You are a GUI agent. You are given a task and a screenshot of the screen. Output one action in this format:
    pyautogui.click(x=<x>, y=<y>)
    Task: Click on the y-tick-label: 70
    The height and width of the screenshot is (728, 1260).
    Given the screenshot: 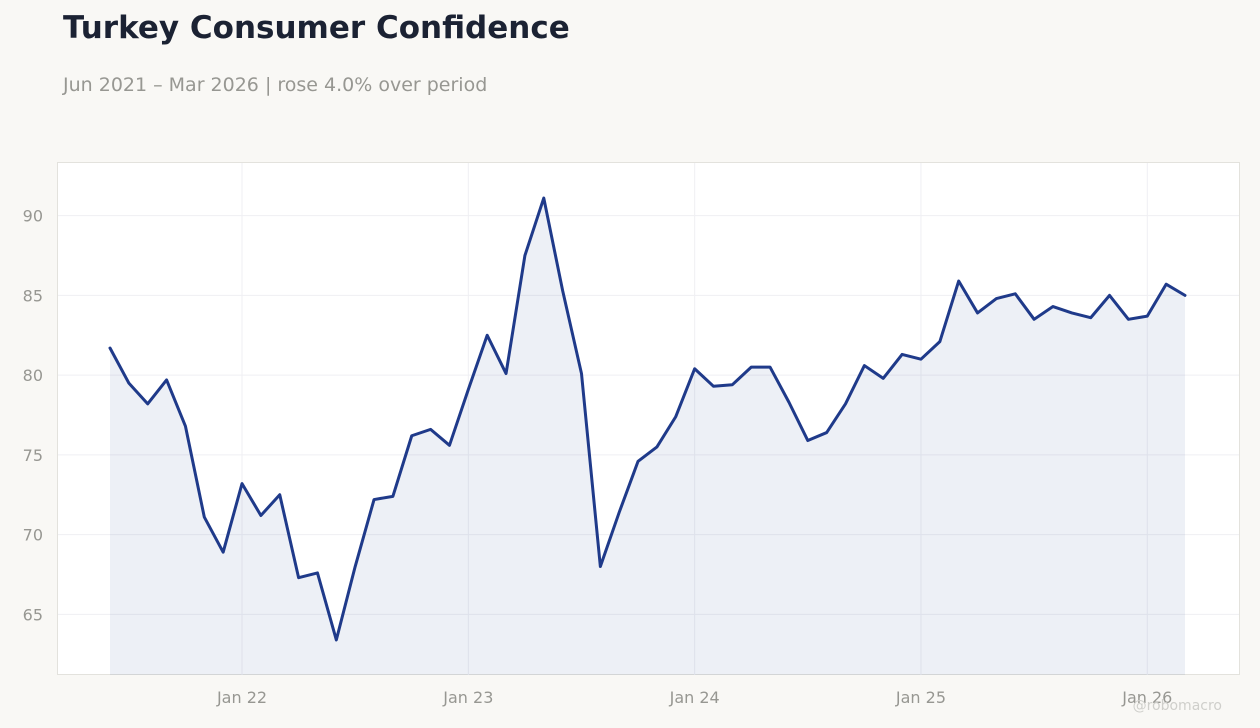 What is the action you would take?
    pyautogui.click(x=33, y=535)
    